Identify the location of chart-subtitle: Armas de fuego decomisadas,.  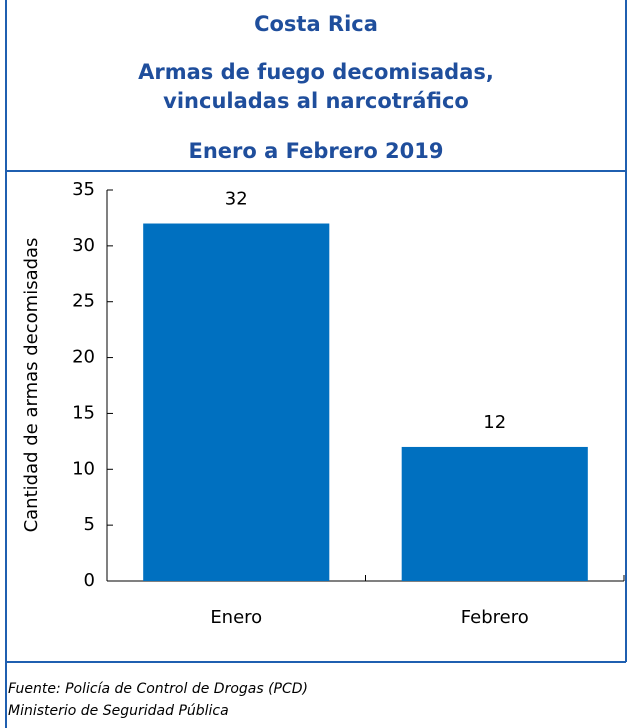
(316, 72).